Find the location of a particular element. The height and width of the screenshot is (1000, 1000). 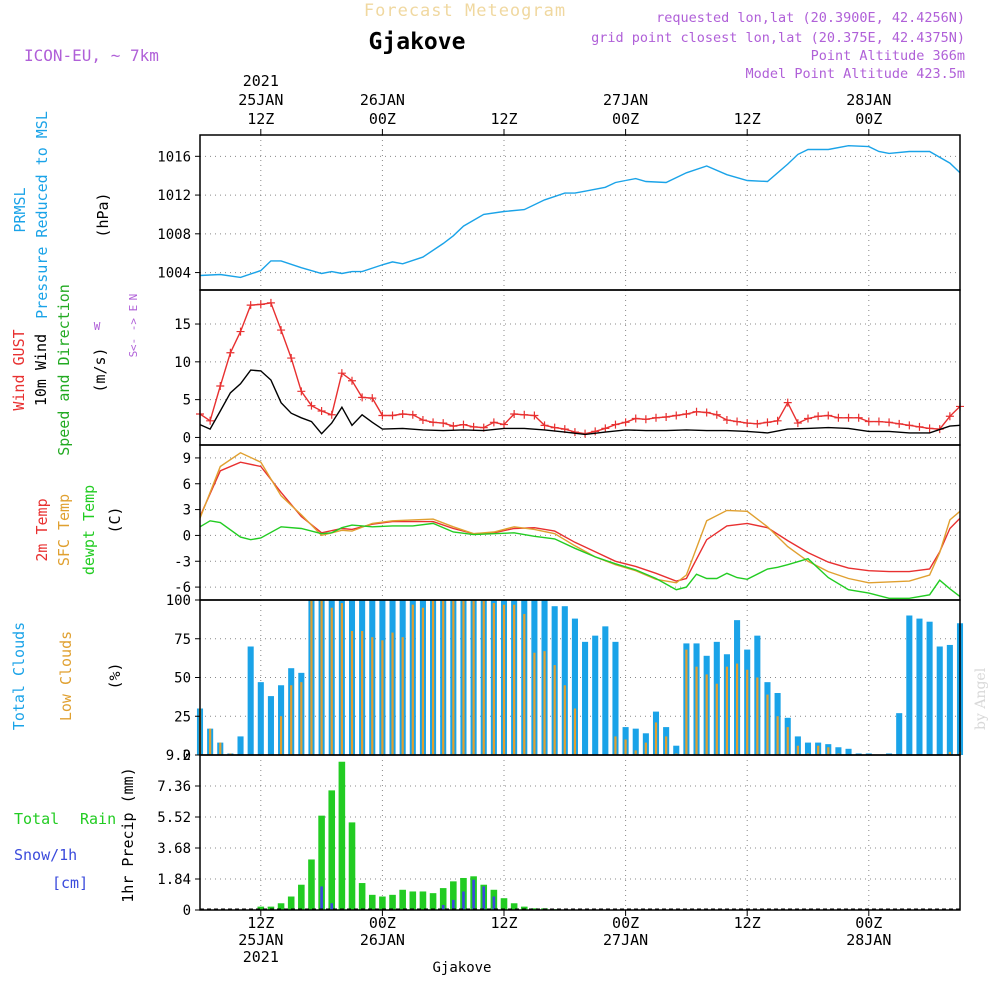

top-time-label: 26JAN is located at coordinates (382, 100).